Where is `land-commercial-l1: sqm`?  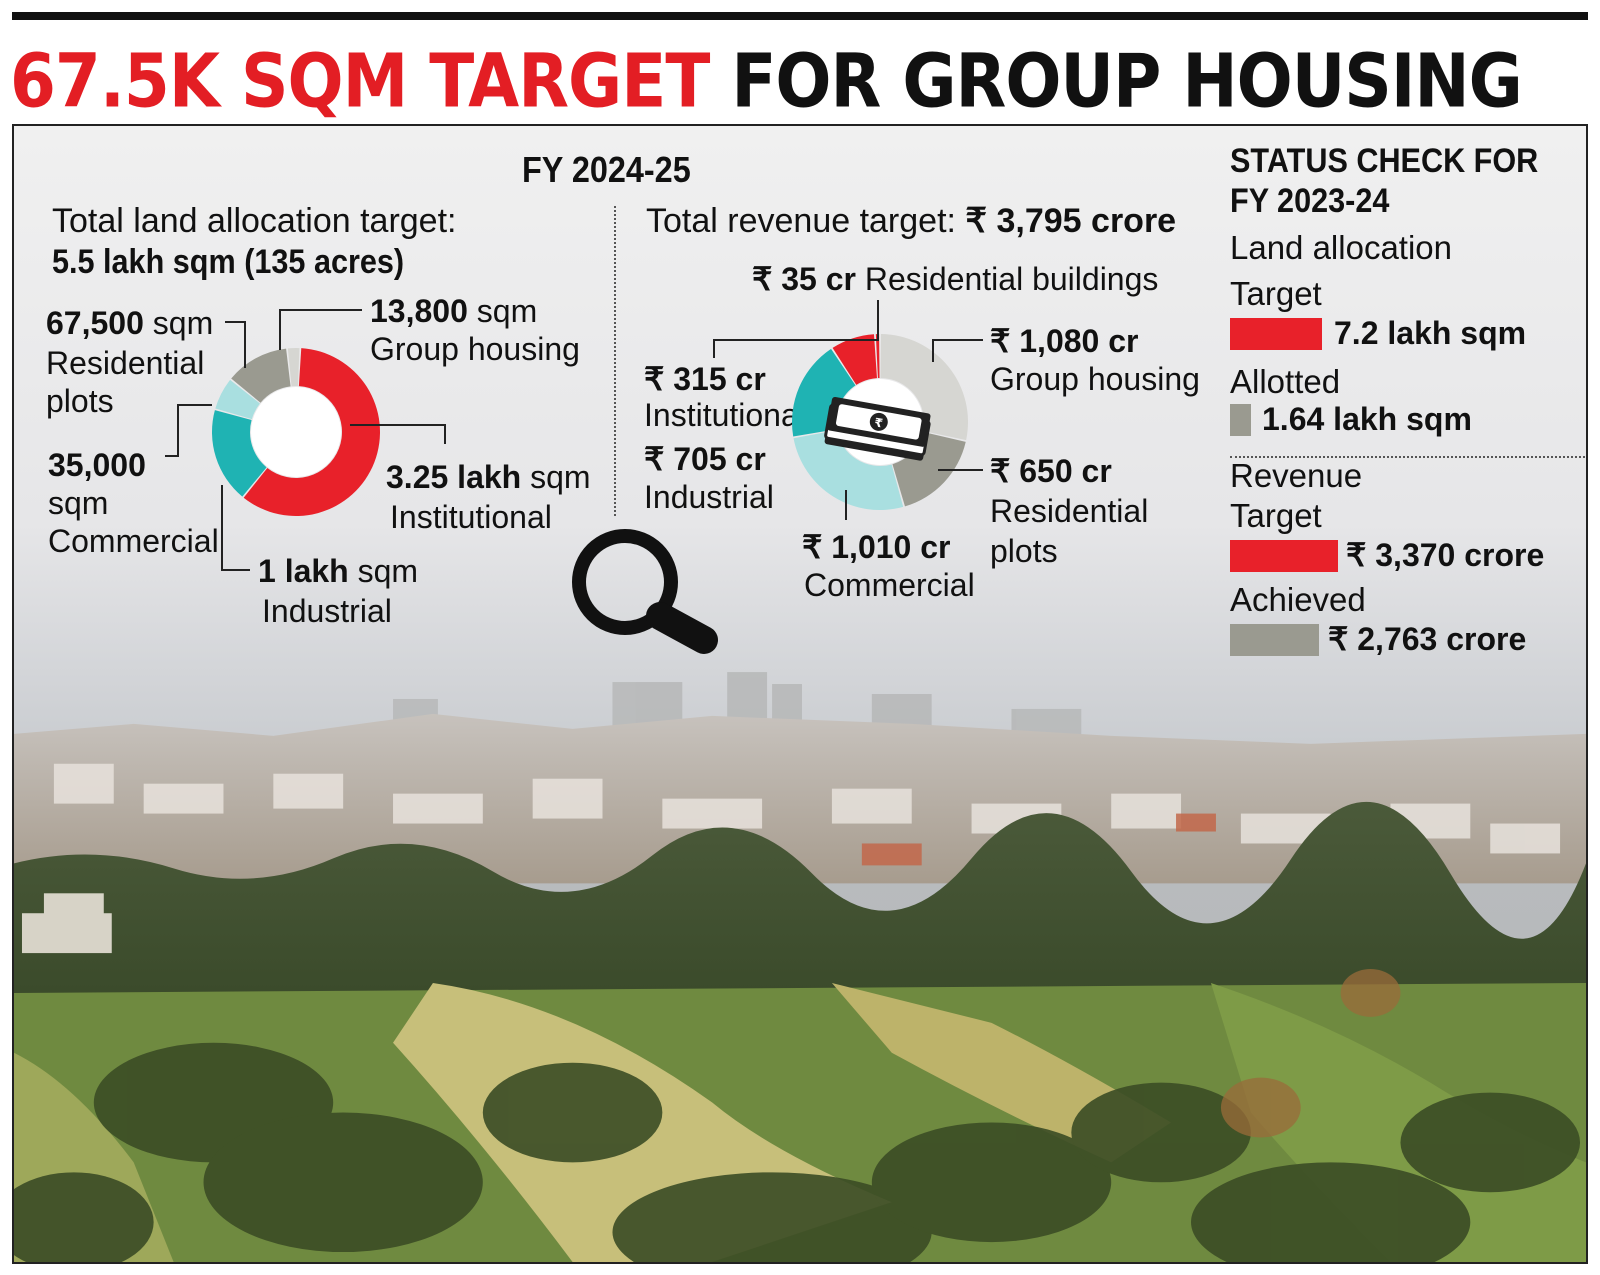
land-commercial-l1: sqm is located at coordinates (78, 503).